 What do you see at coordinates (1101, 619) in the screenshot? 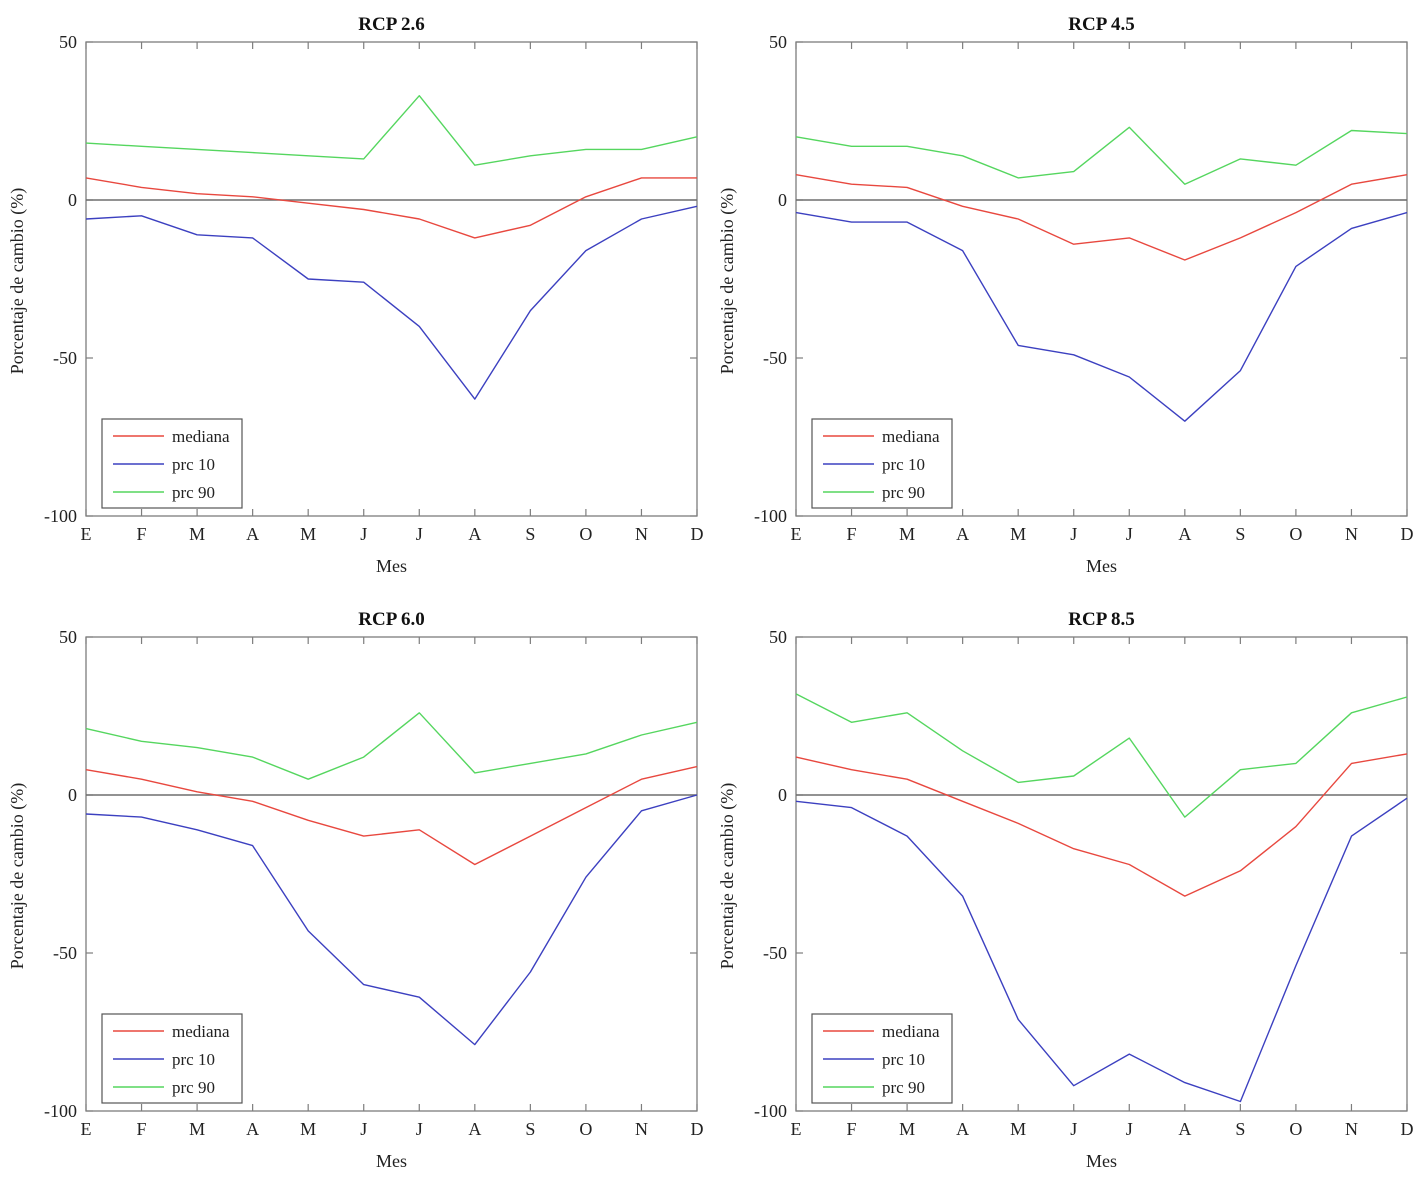
I see `chart-title: RCP 8.5` at bounding box center [1101, 619].